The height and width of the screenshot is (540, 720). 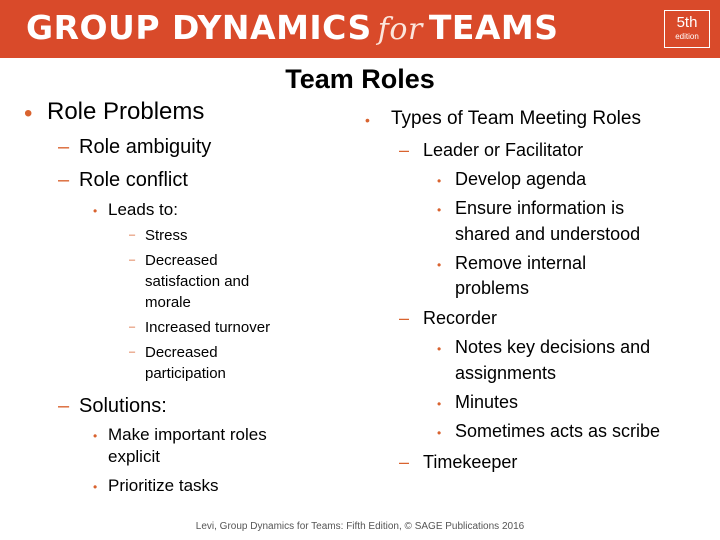 What do you see at coordinates (181, 352) in the screenshot?
I see `bullet-decreased-participation-line1: Decreased` at bounding box center [181, 352].